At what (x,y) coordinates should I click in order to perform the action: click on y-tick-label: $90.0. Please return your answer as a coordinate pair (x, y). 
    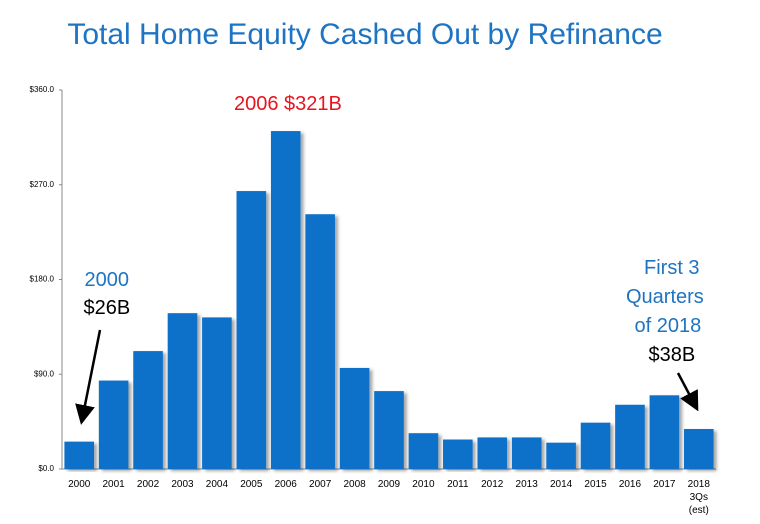
    Looking at the image, I should click on (44, 373).